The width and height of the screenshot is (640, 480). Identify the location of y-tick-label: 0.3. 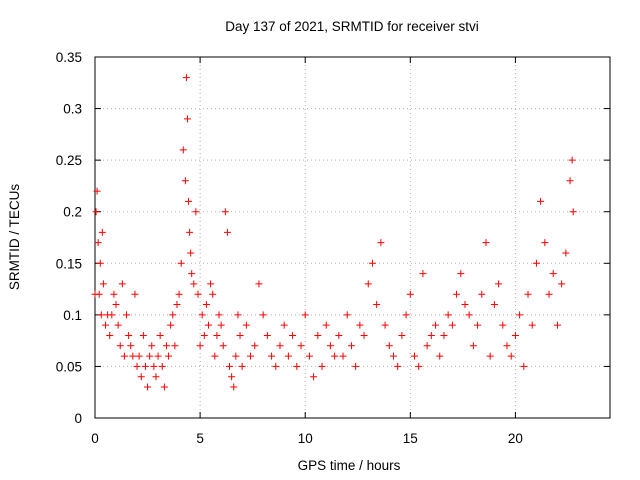
(72, 109).